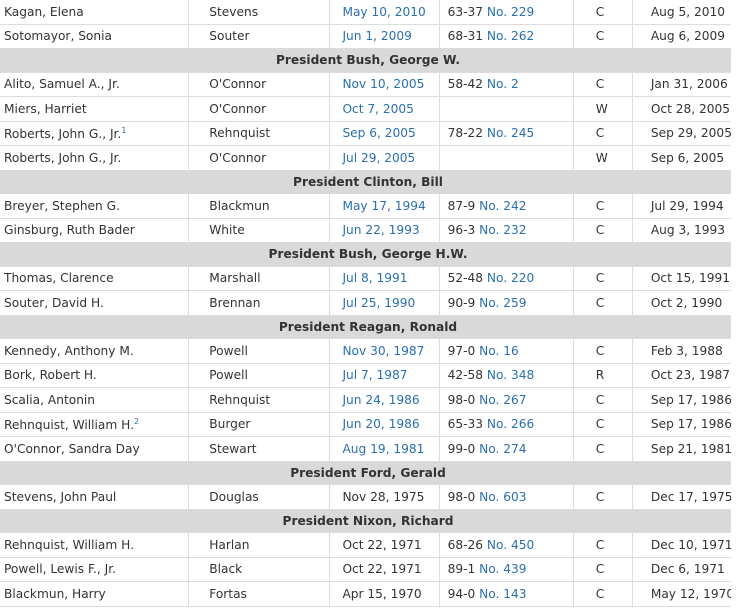  I want to click on president-name: President Bush, George W., so click(365, 60).